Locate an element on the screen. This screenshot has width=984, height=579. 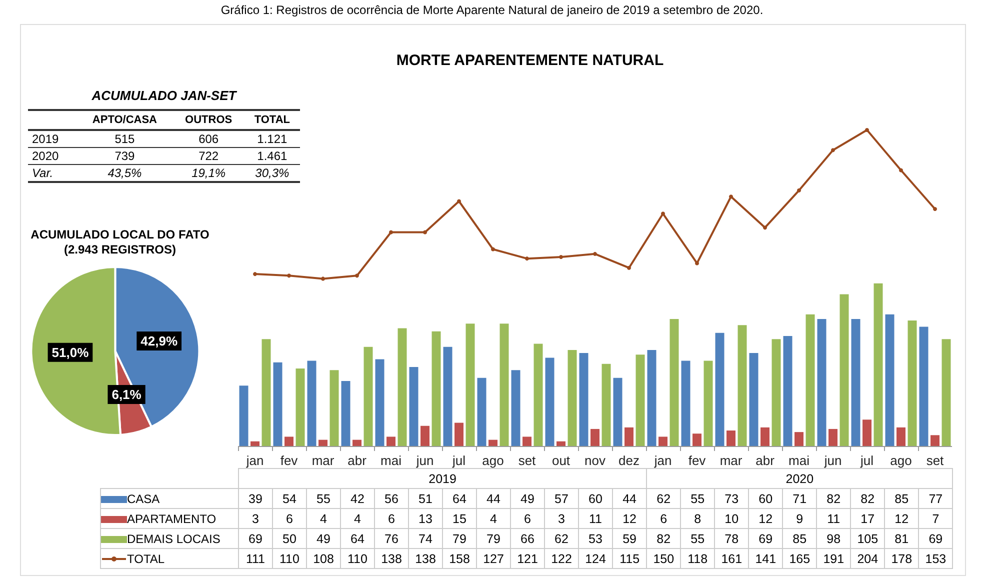
data-label: 82 is located at coordinates (867, 498).